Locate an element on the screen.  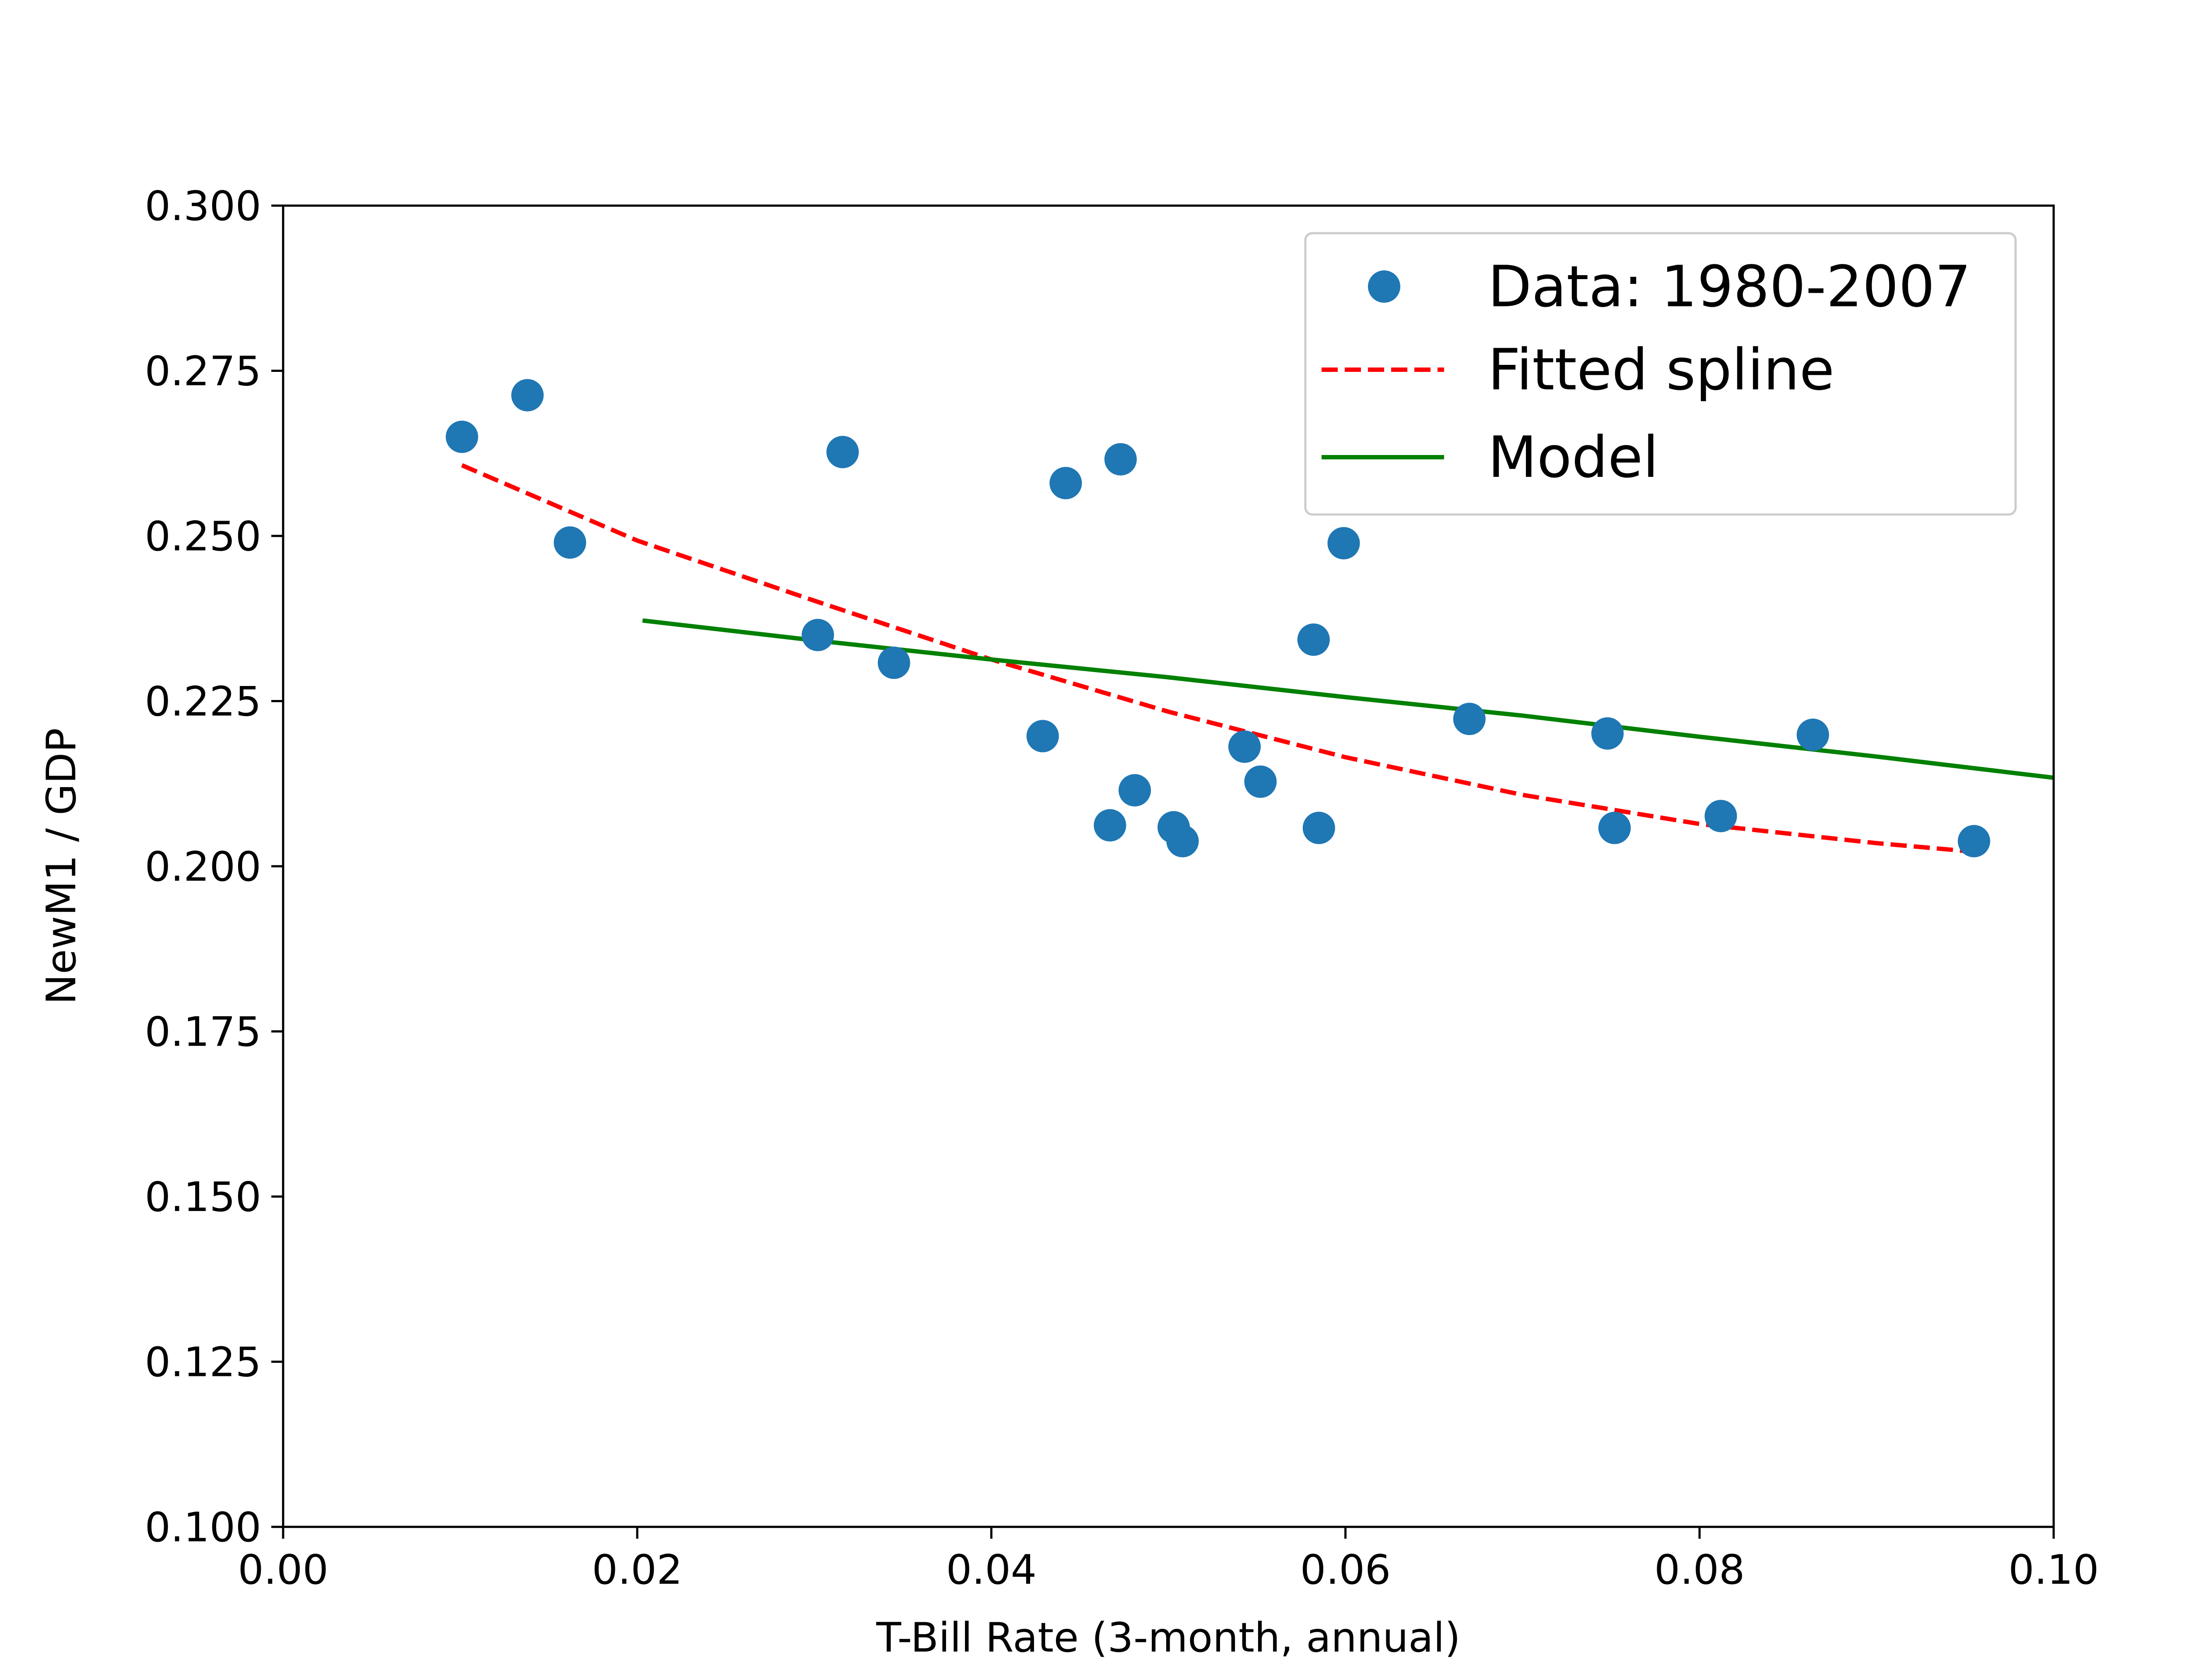
legend-label: Data: 1980-2007 is located at coordinates (1729, 286).